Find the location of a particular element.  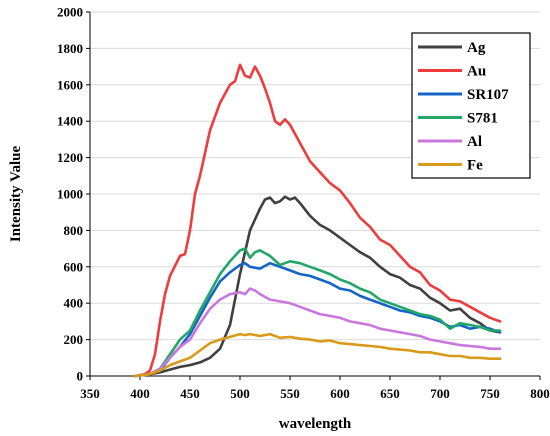

y-tick-label: 1600 is located at coordinates (70, 84).